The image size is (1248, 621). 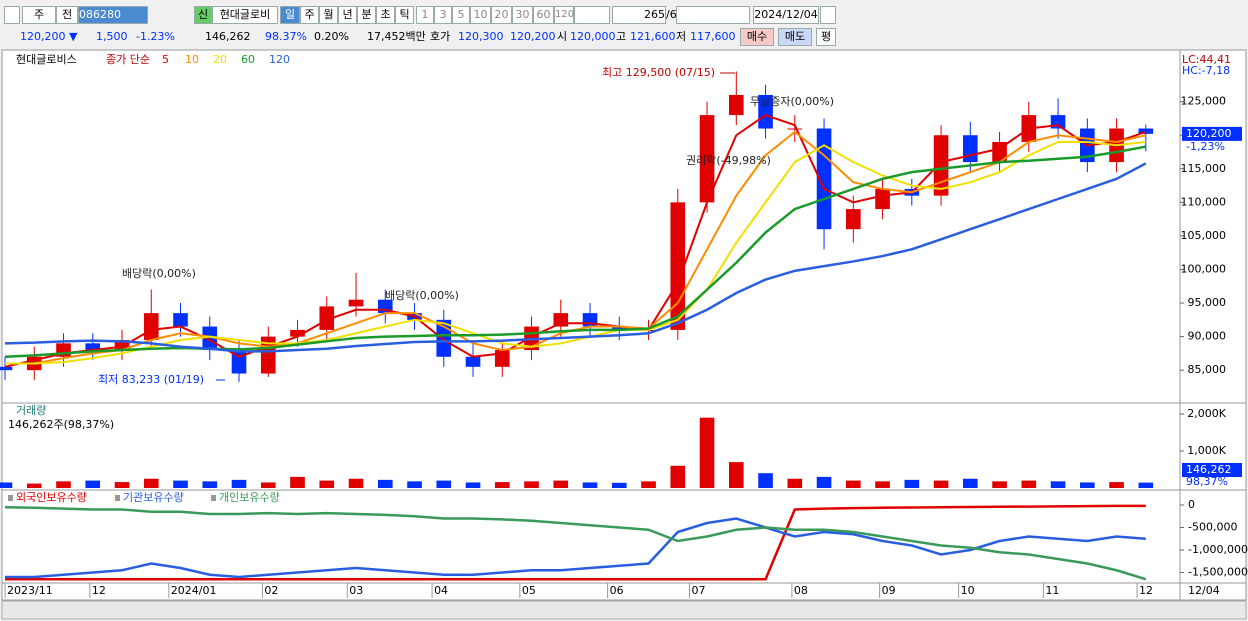 I want to click on interval-button: 1, so click(x=425, y=15).